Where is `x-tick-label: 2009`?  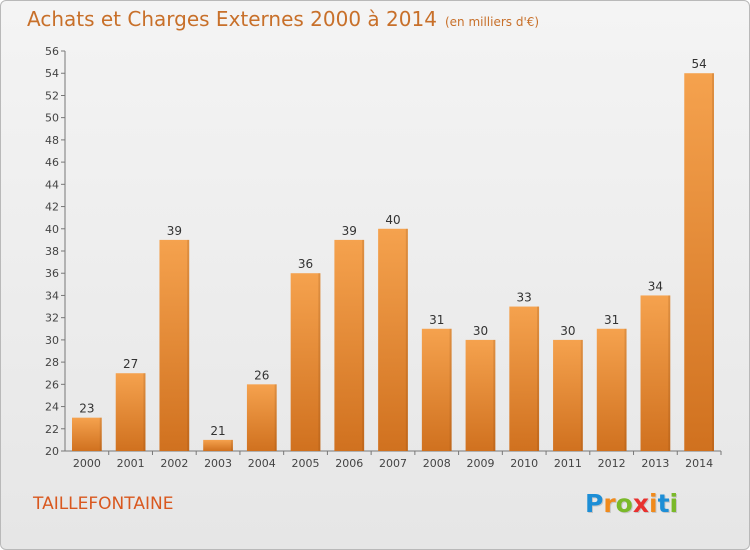 x-tick-label: 2009 is located at coordinates (480, 463).